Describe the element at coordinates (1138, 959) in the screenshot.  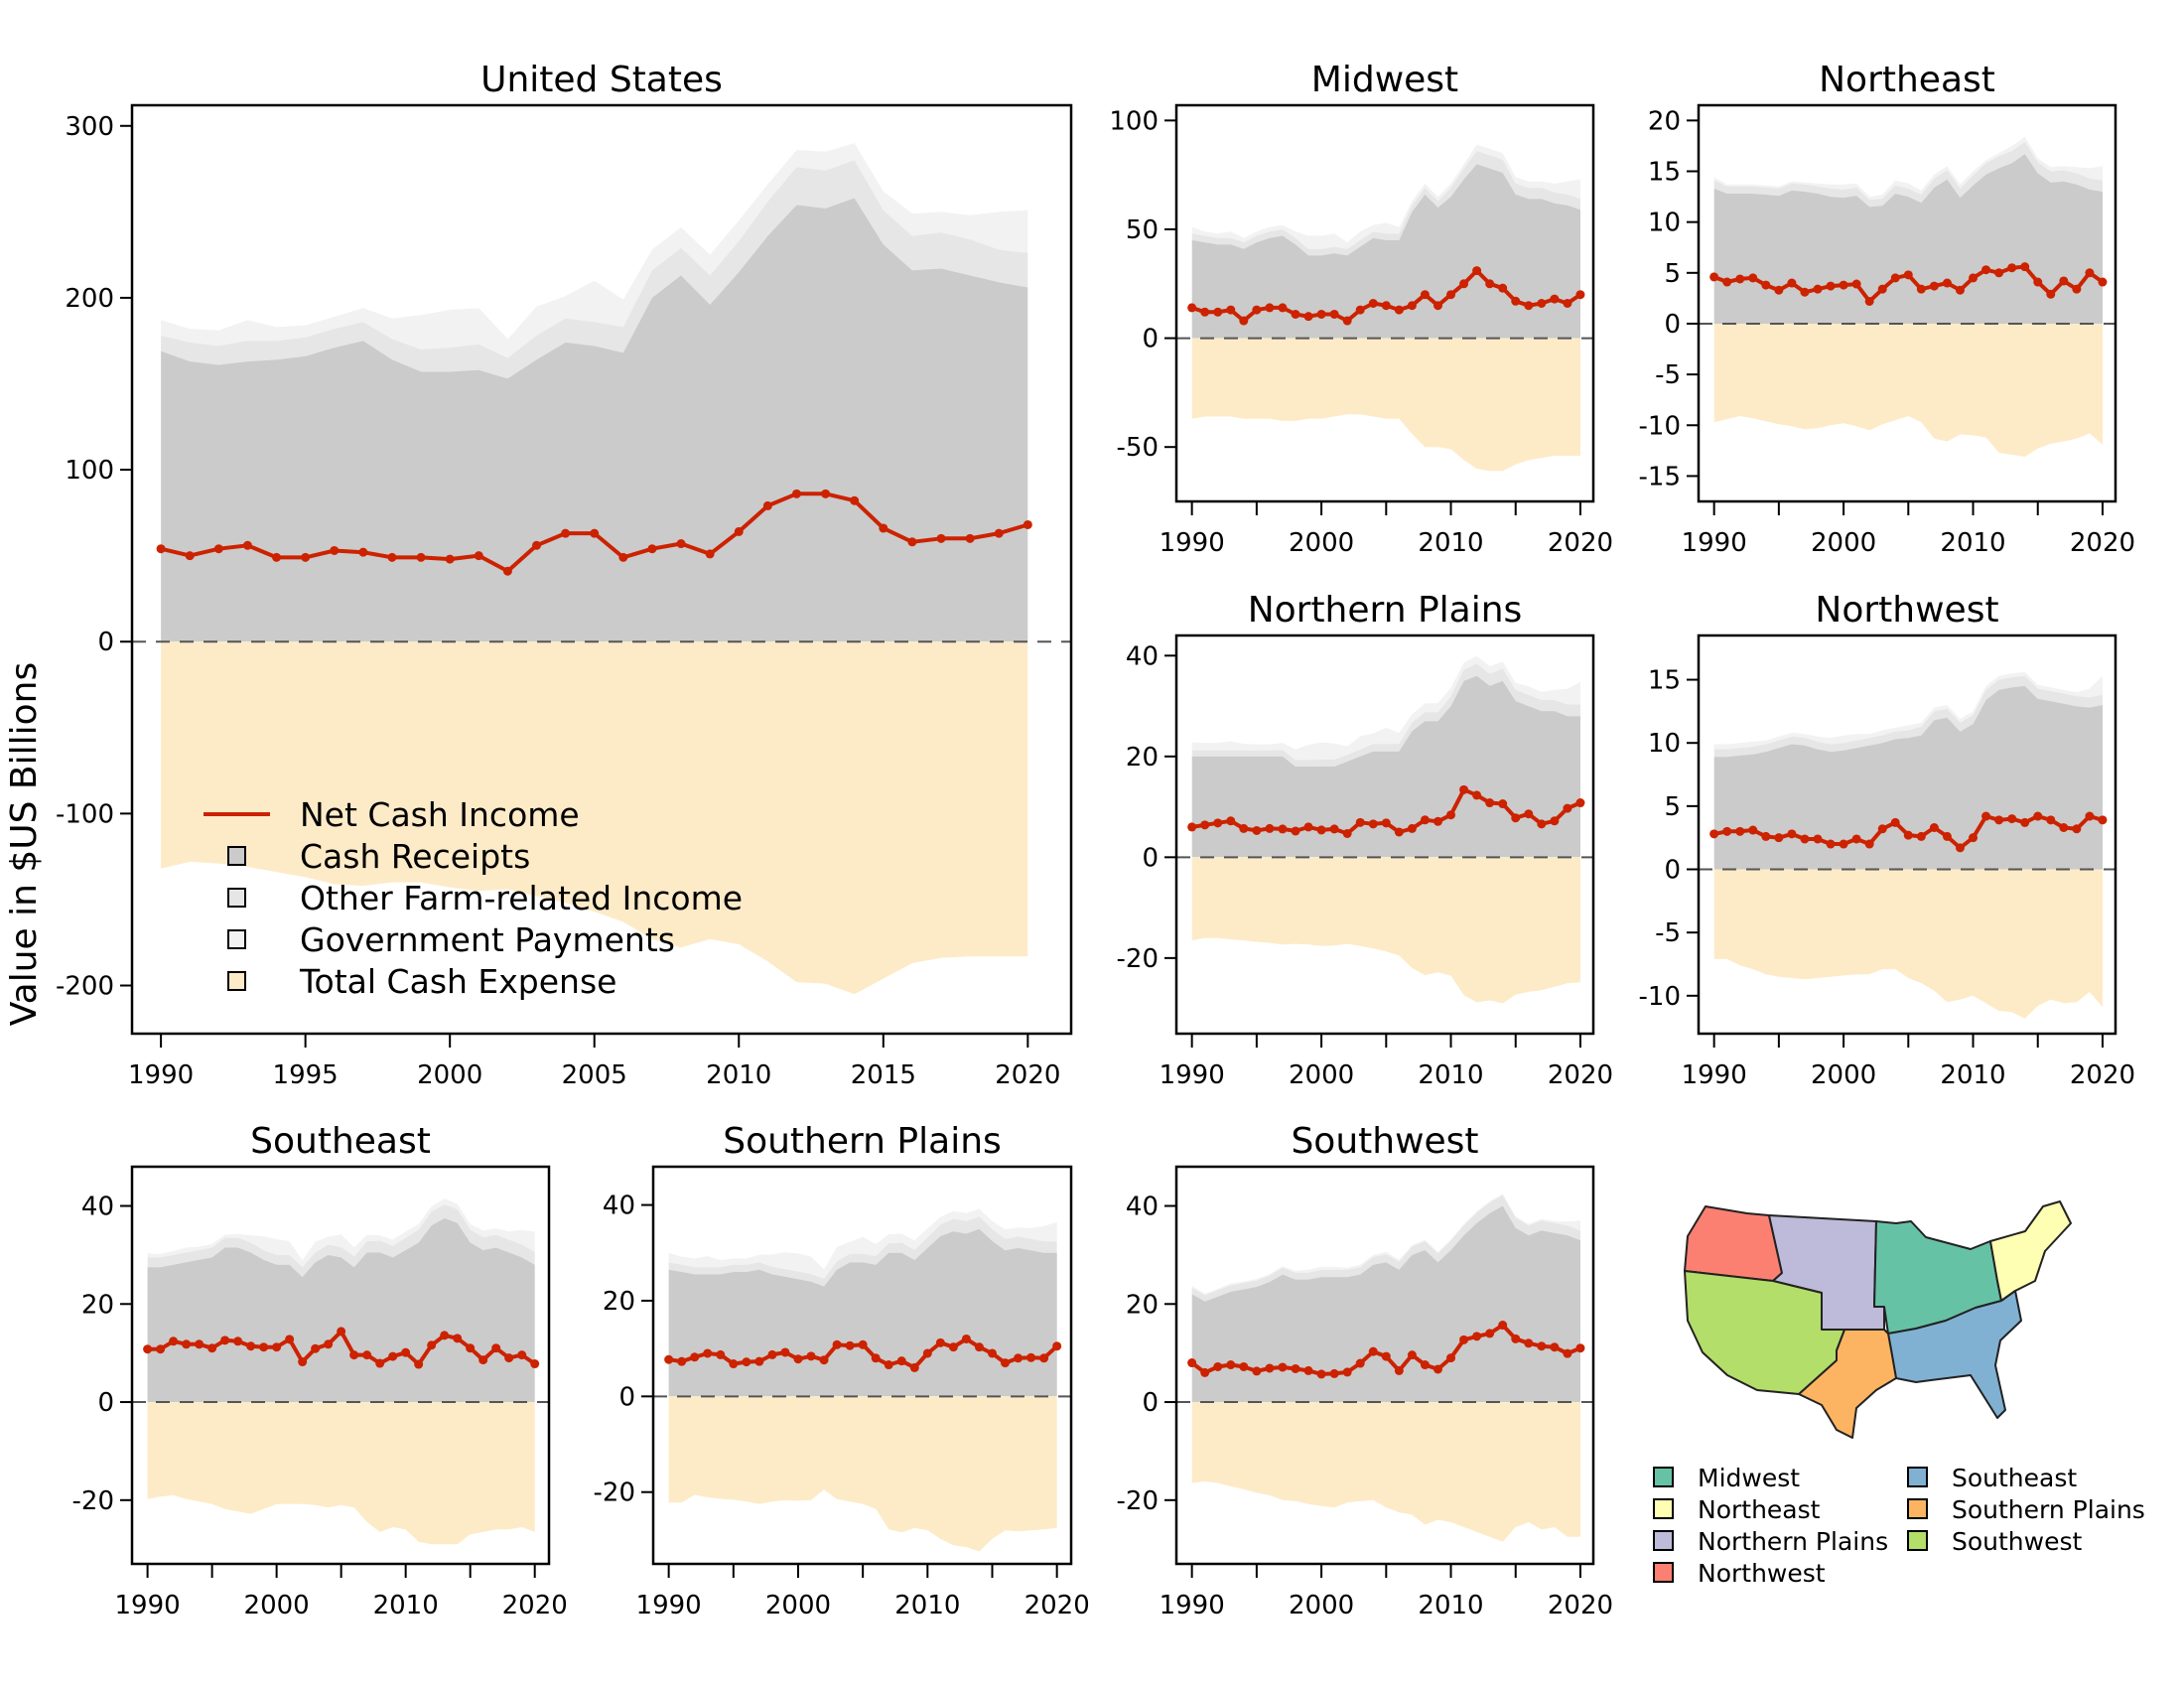
I see `y-tick-label: -20` at that location.